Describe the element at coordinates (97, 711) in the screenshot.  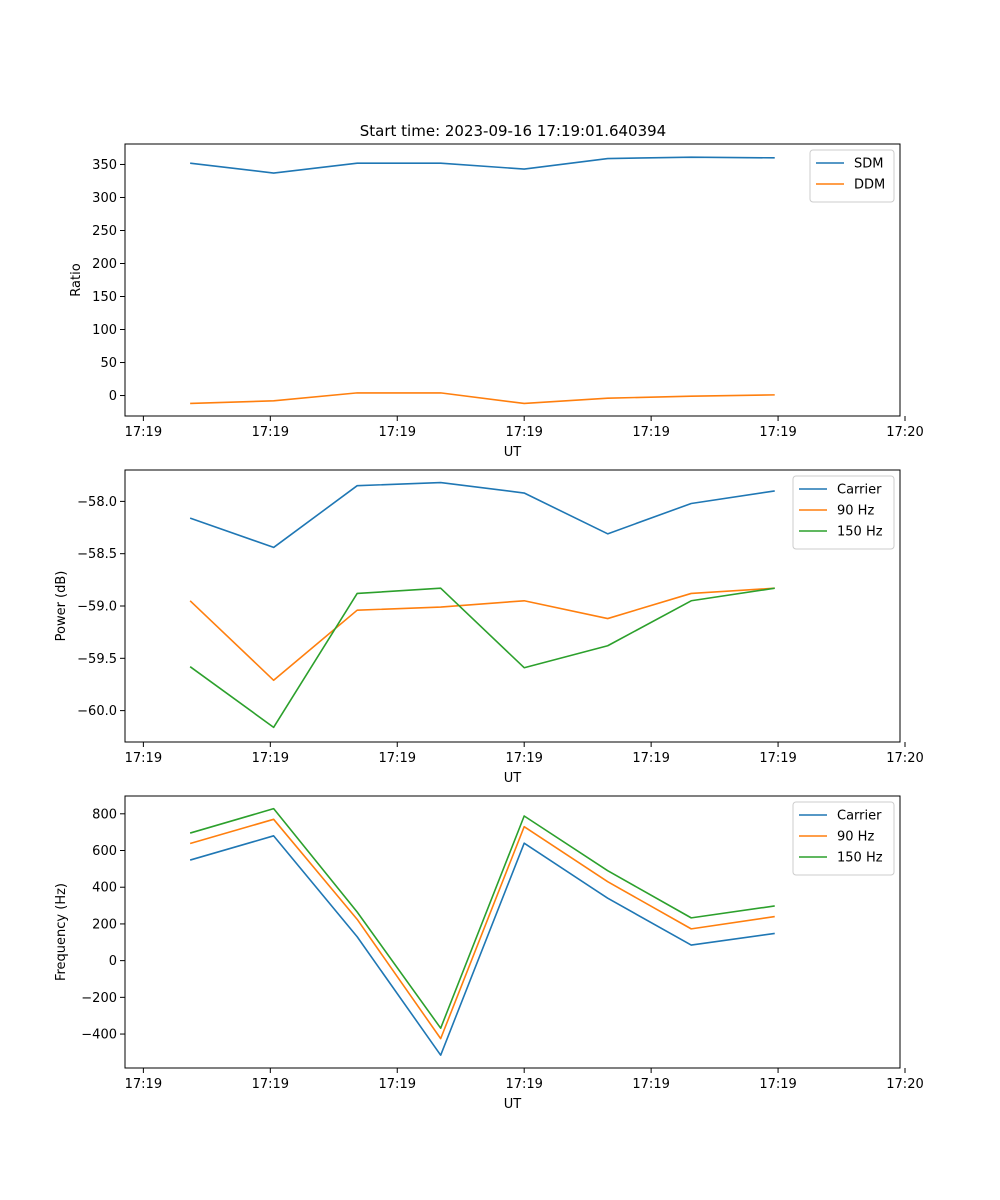
I see `power-y-tick-label: −60.0` at that location.